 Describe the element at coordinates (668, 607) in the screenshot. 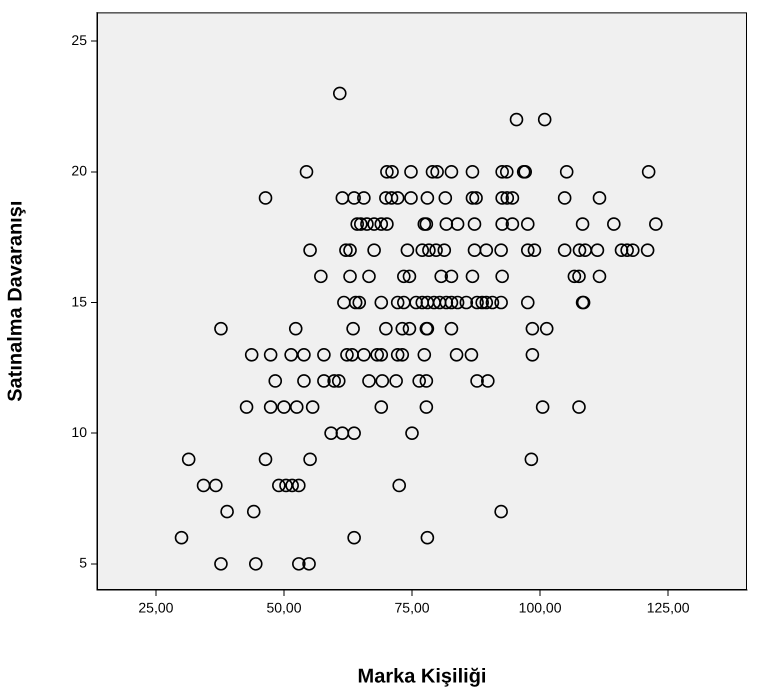

I see `x-tick-label: 125,00` at that location.